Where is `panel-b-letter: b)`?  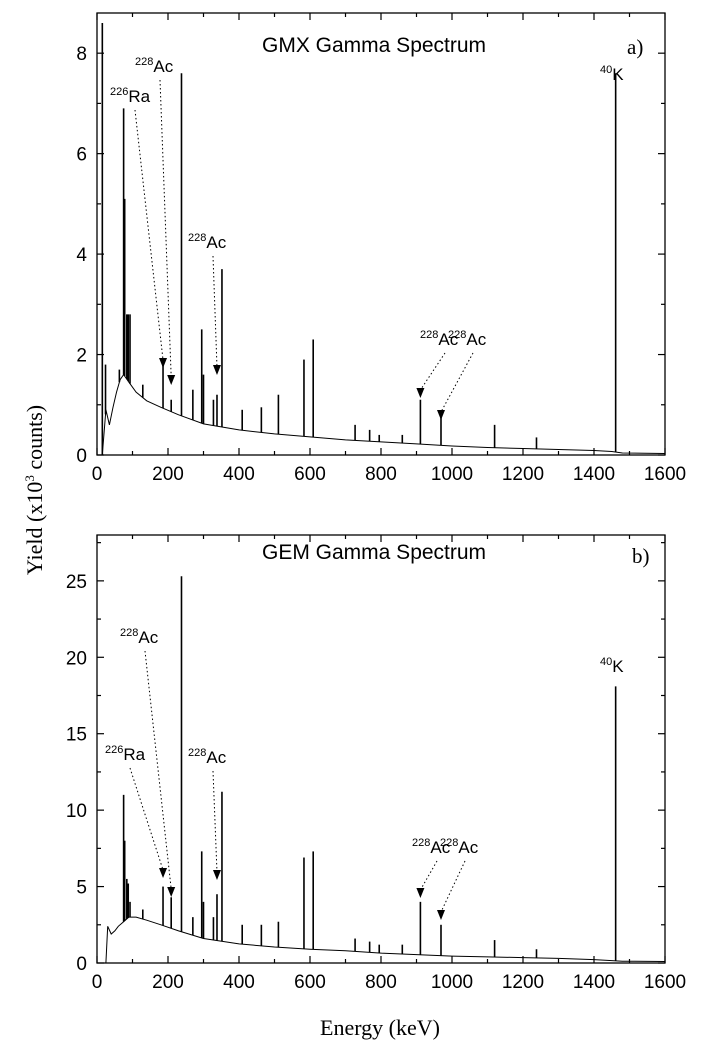
panel-b-letter: b) is located at coordinates (641, 556).